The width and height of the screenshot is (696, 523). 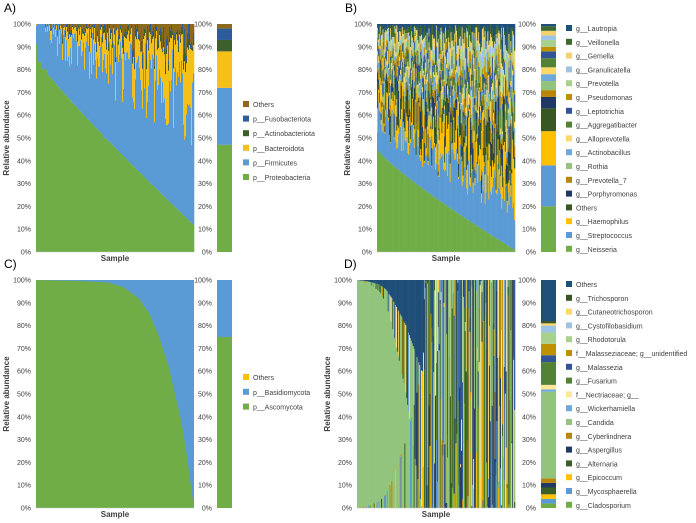 What do you see at coordinates (205, 116) in the screenshot?
I see `bar-y-tick-label: 60%` at bounding box center [205, 116].